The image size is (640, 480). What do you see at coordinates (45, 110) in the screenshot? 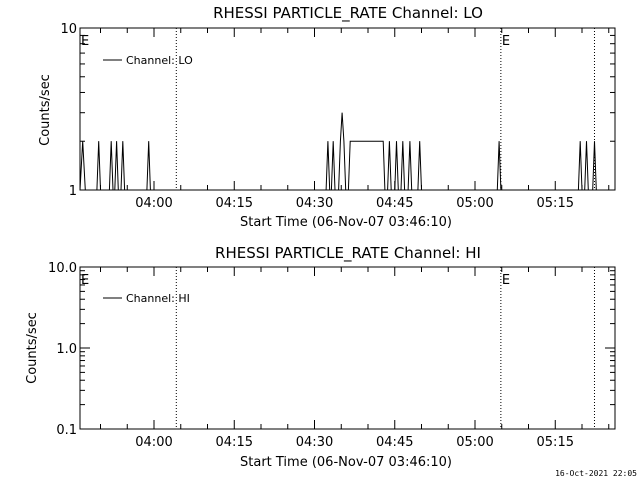
I see `y-axis-label-lo: Counts/sec` at bounding box center [45, 110].